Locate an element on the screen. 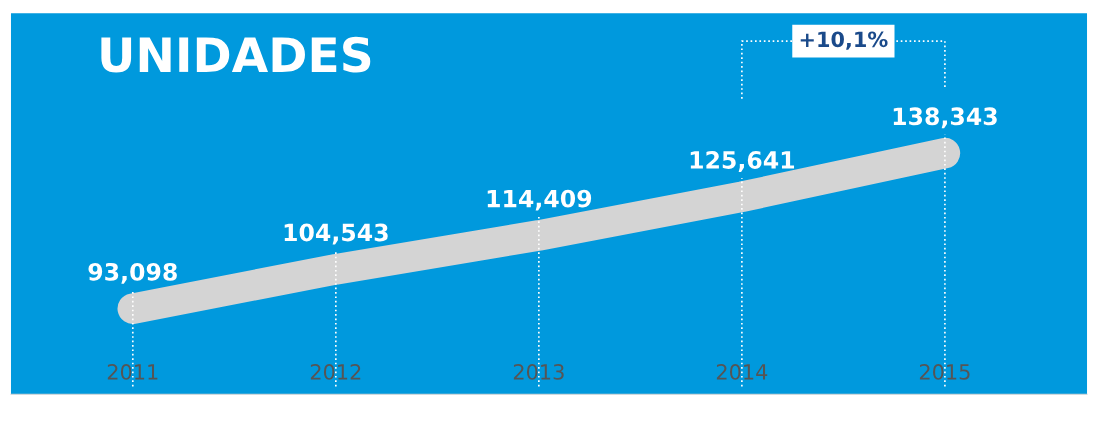 The image size is (1098, 438). x-tick-label: 2014 is located at coordinates (742, 372).